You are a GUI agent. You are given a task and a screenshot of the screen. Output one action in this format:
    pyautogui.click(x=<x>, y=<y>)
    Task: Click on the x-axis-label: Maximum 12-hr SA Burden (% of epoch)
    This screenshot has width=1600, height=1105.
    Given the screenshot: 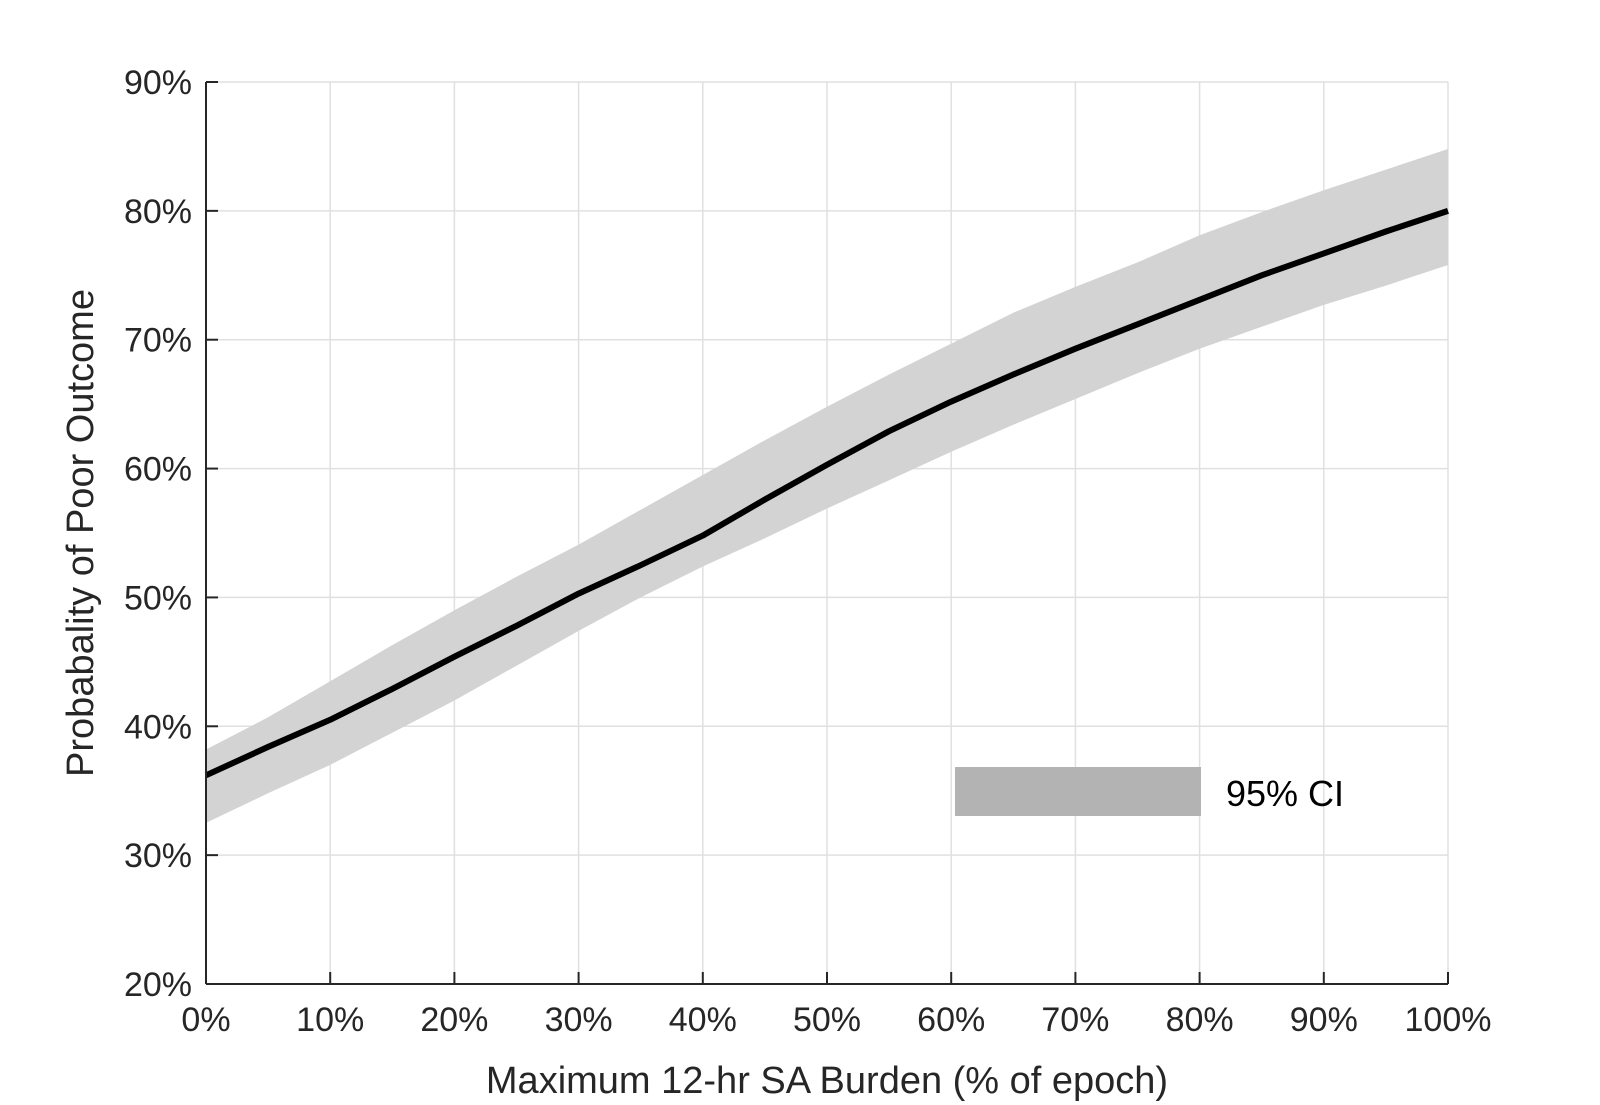 What is the action you would take?
    pyautogui.click(x=827, y=1081)
    